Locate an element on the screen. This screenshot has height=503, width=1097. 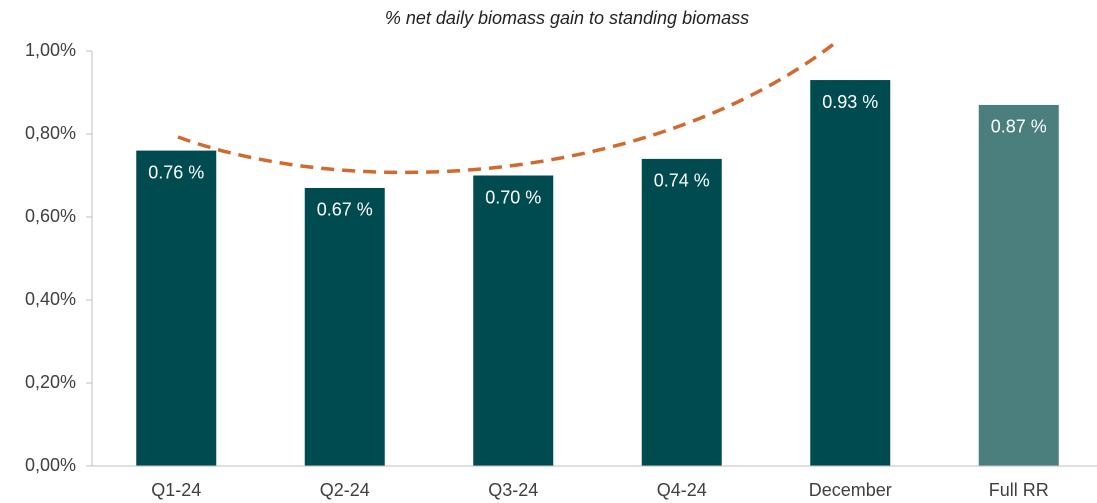
x-tick-label: Full RR is located at coordinates (1019, 490).